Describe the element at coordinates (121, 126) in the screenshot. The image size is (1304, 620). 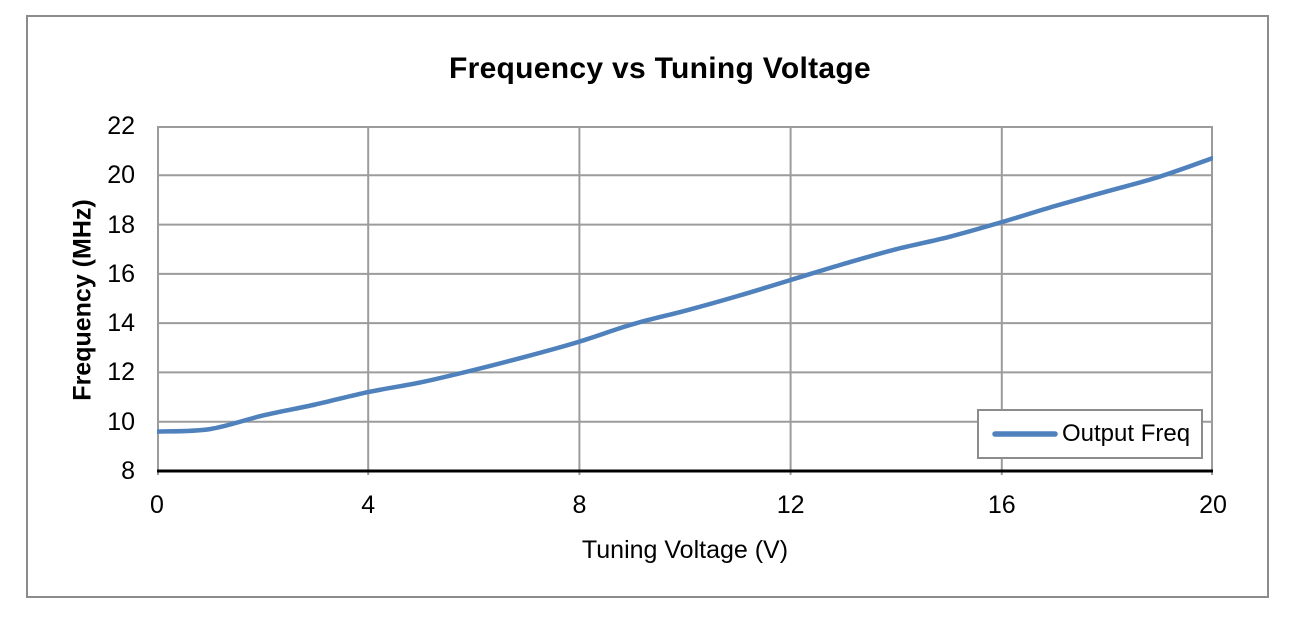
I see `y-tick-label: 22` at that location.